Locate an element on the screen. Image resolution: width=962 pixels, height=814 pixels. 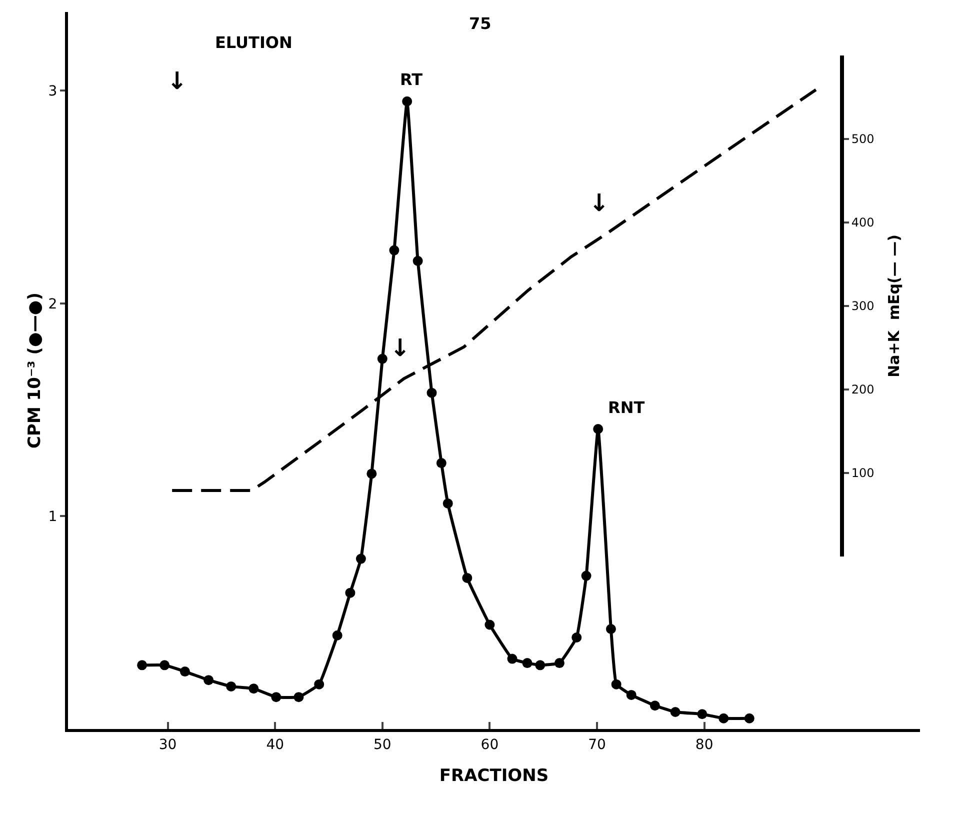
y-tick-label: 2 is located at coordinates (53, 304).